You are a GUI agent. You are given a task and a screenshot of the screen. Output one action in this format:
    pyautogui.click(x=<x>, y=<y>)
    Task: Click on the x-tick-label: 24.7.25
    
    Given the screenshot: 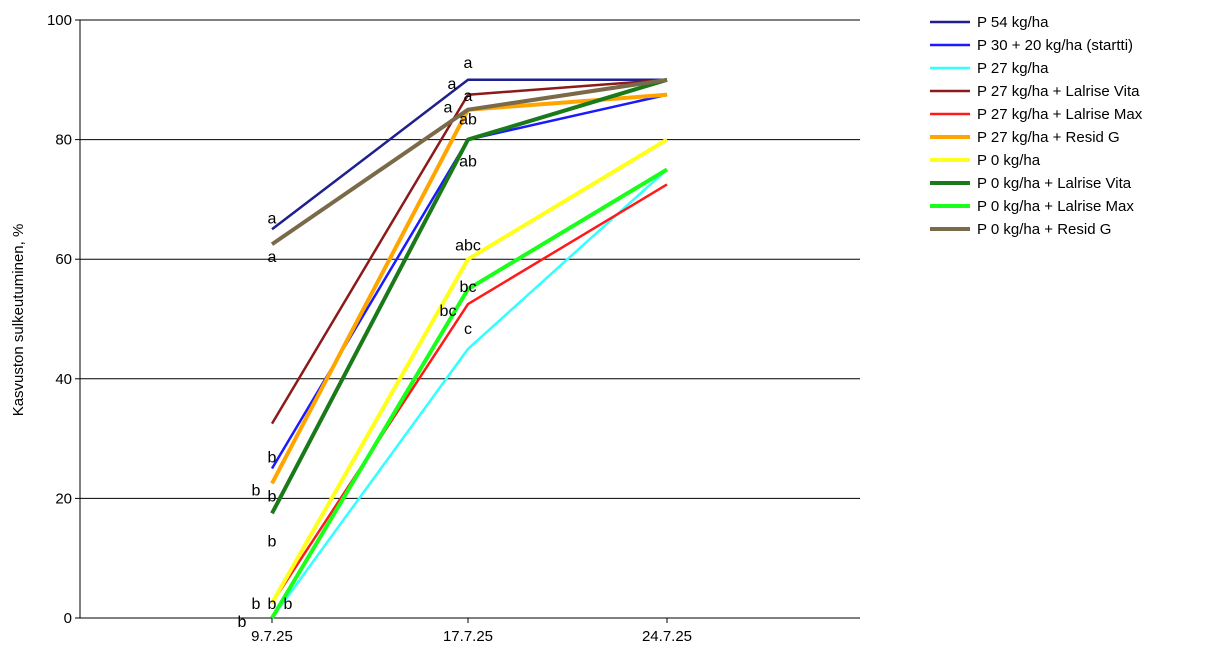 What is the action you would take?
    pyautogui.click(x=667, y=636)
    